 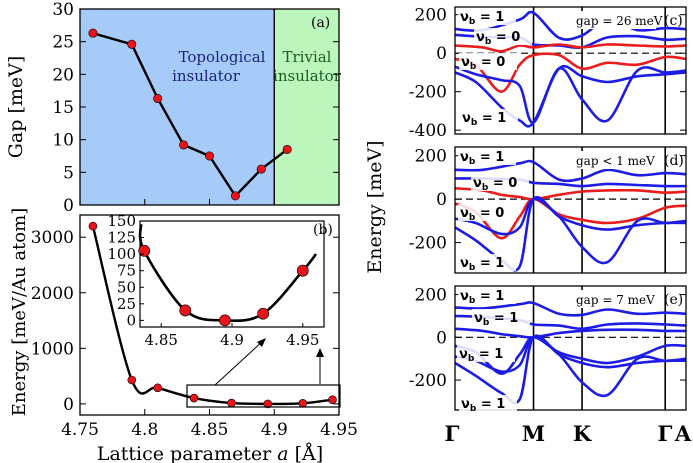 I want to click on energy-markers, so click(x=212, y=315).